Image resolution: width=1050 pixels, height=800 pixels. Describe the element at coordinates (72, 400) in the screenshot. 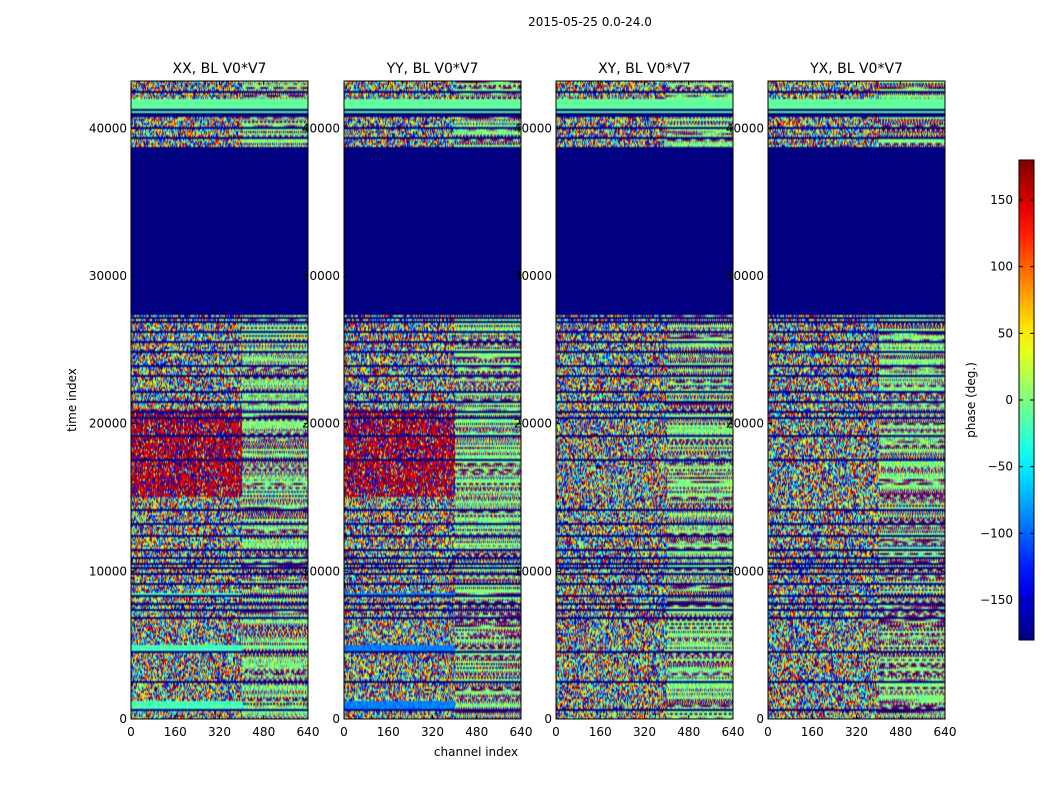

I see `y-axis-label: time index` at that location.